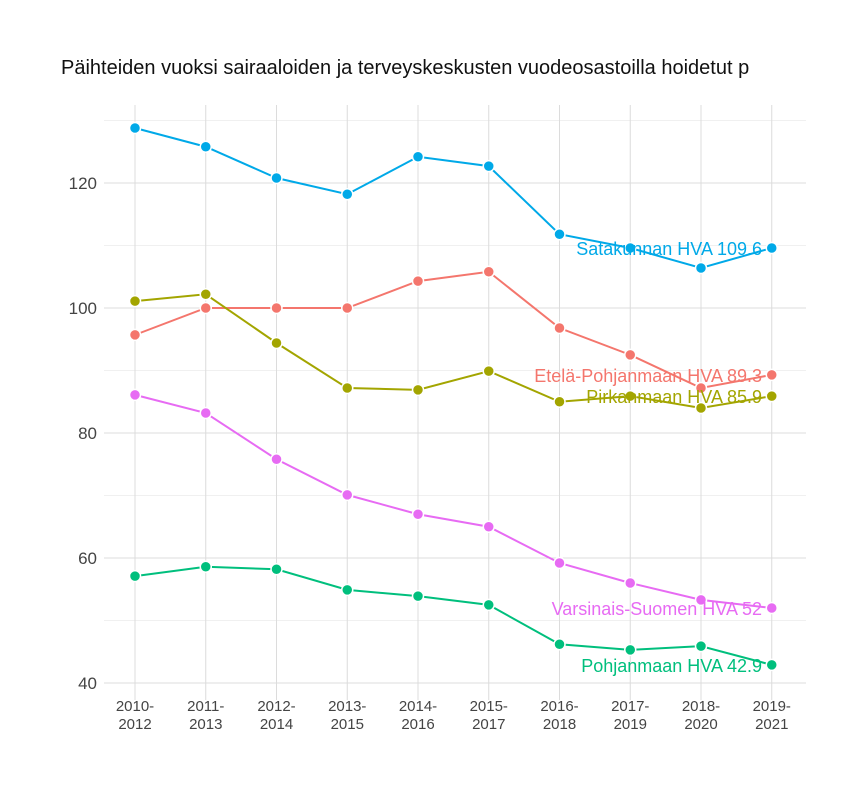 This screenshot has height=792, width=864. I want to click on x-tick-label: 2011-, so click(205, 706).